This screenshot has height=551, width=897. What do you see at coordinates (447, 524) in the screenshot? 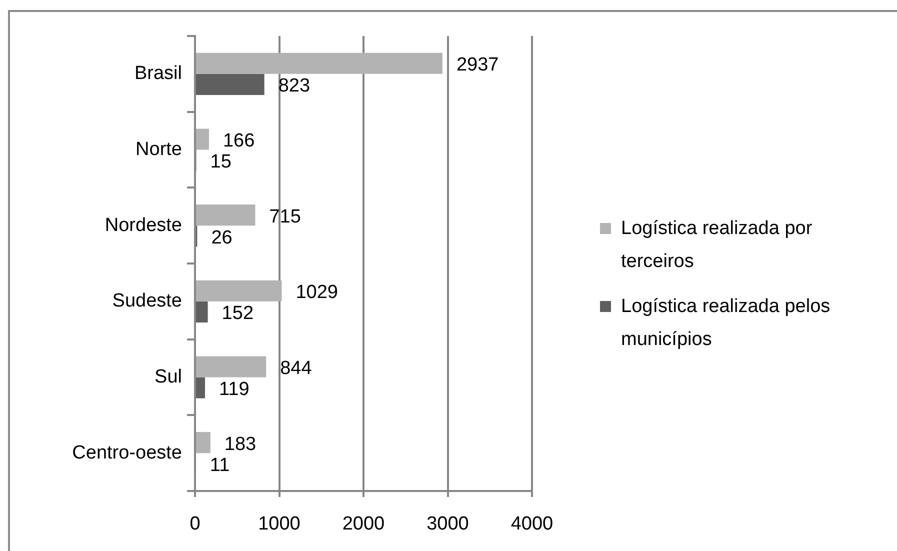
I see `x-tick-label: 3000` at bounding box center [447, 524].